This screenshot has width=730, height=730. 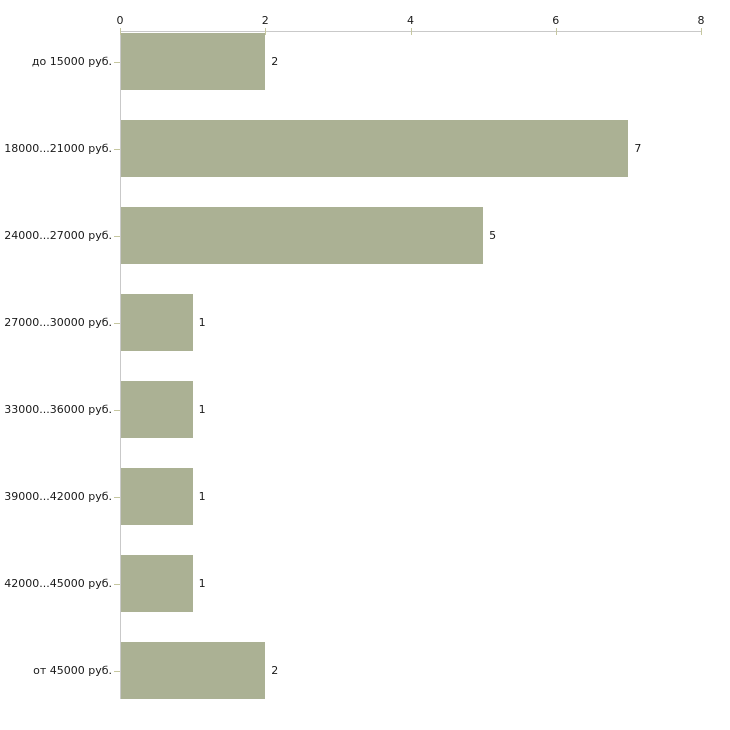 I want to click on x-axis-tick-label: 4, so click(x=410, y=20).